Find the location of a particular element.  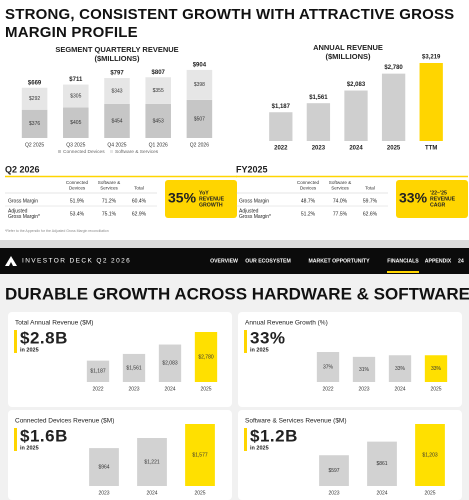

row-label: Gross Margin* is located at coordinates (24, 217).